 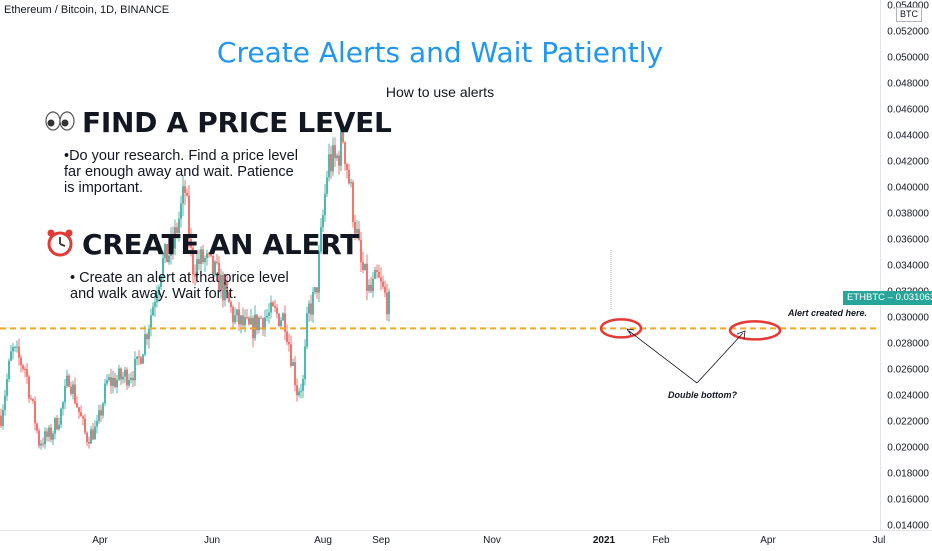 What do you see at coordinates (908, 474) in the screenshot?
I see `price-axis-label: 0.018000` at bounding box center [908, 474].